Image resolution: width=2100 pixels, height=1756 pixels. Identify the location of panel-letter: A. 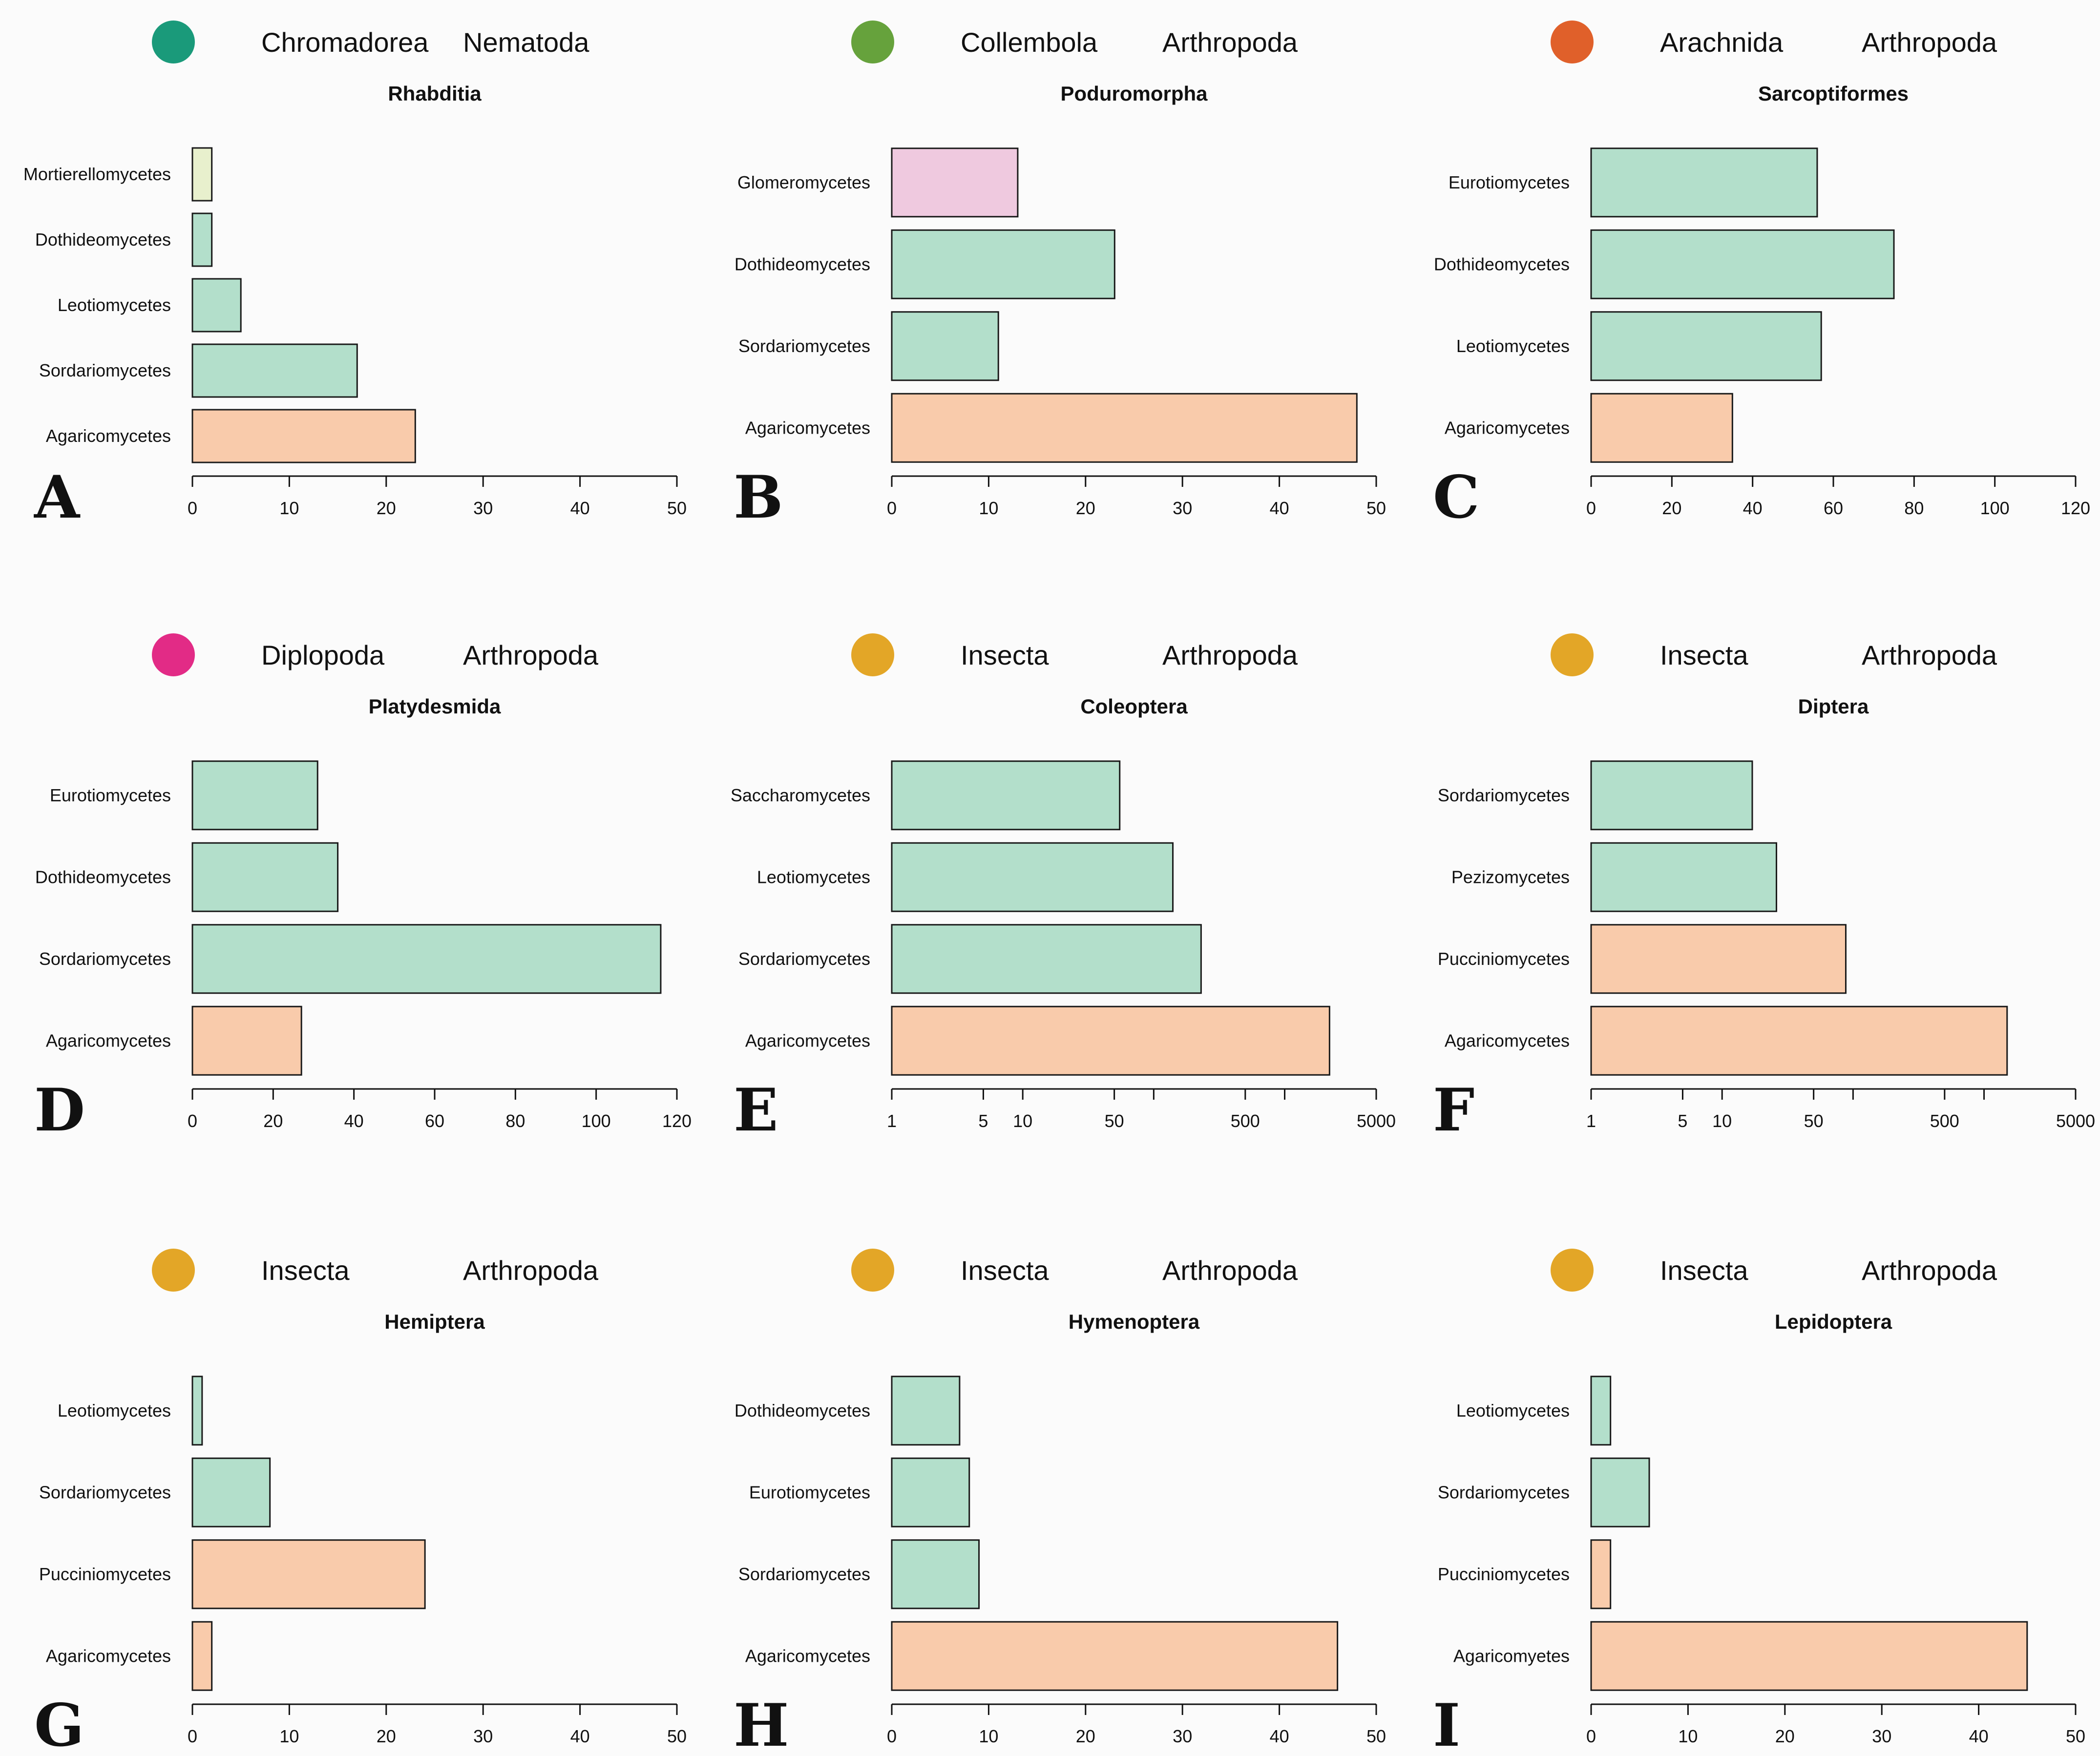
(57, 497).